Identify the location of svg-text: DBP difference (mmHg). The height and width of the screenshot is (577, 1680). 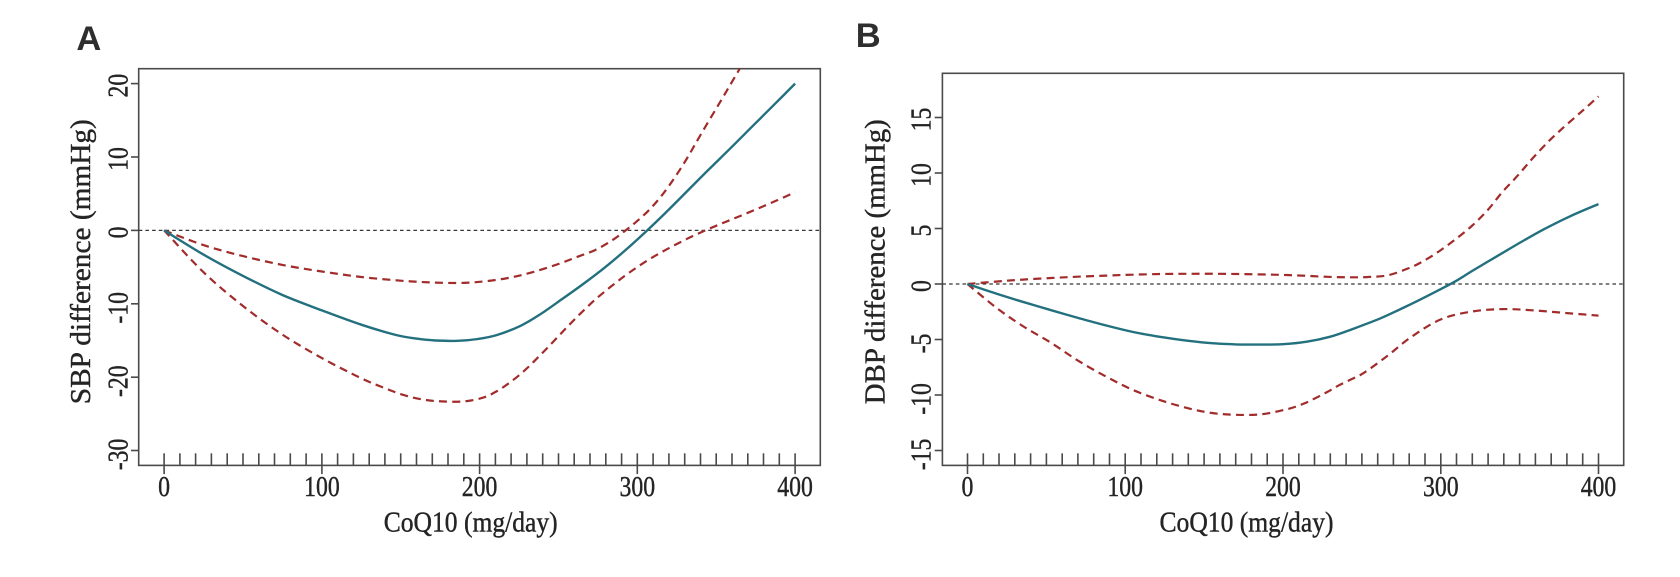
(876, 261).